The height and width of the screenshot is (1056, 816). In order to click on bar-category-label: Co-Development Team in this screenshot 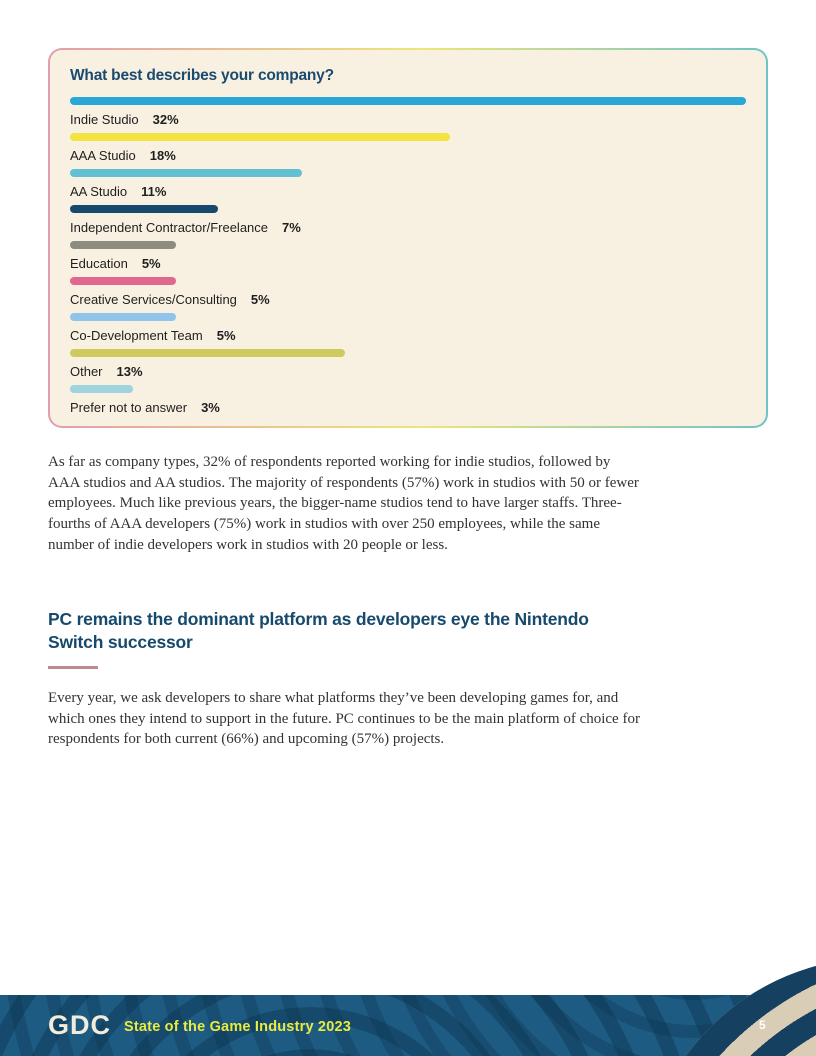, I will do `click(136, 335)`.